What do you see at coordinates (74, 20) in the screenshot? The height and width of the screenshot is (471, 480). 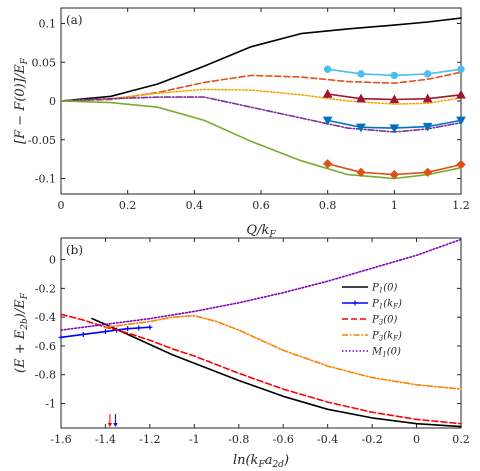 I see `panel-a-label: (a)` at bounding box center [74, 20].